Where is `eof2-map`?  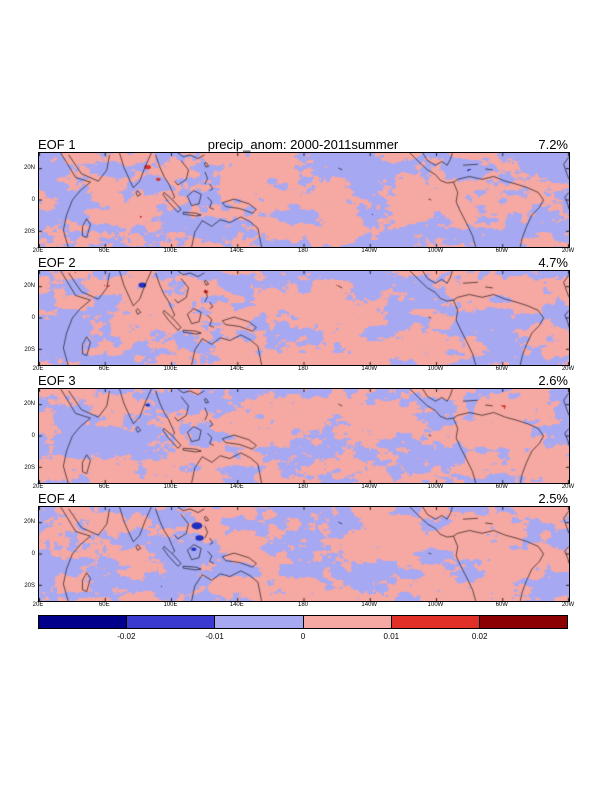 eof2-map is located at coordinates (304, 318).